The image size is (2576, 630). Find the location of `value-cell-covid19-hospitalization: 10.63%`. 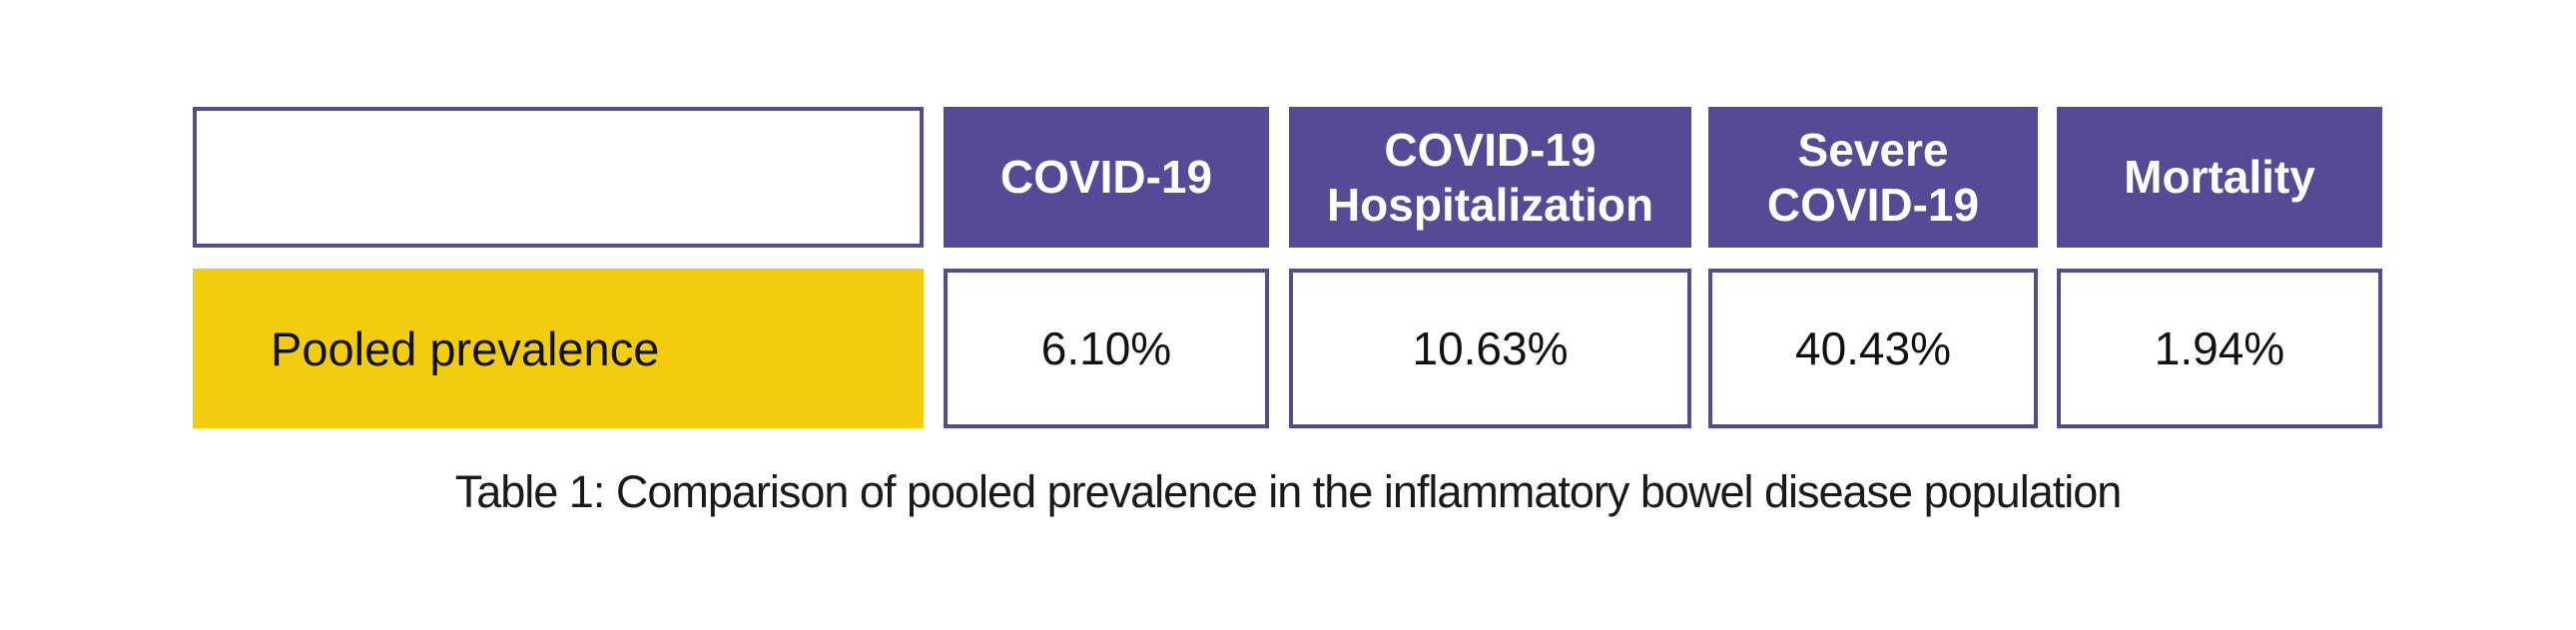

value-cell-covid19-hospitalization: 10.63% is located at coordinates (1490, 349).